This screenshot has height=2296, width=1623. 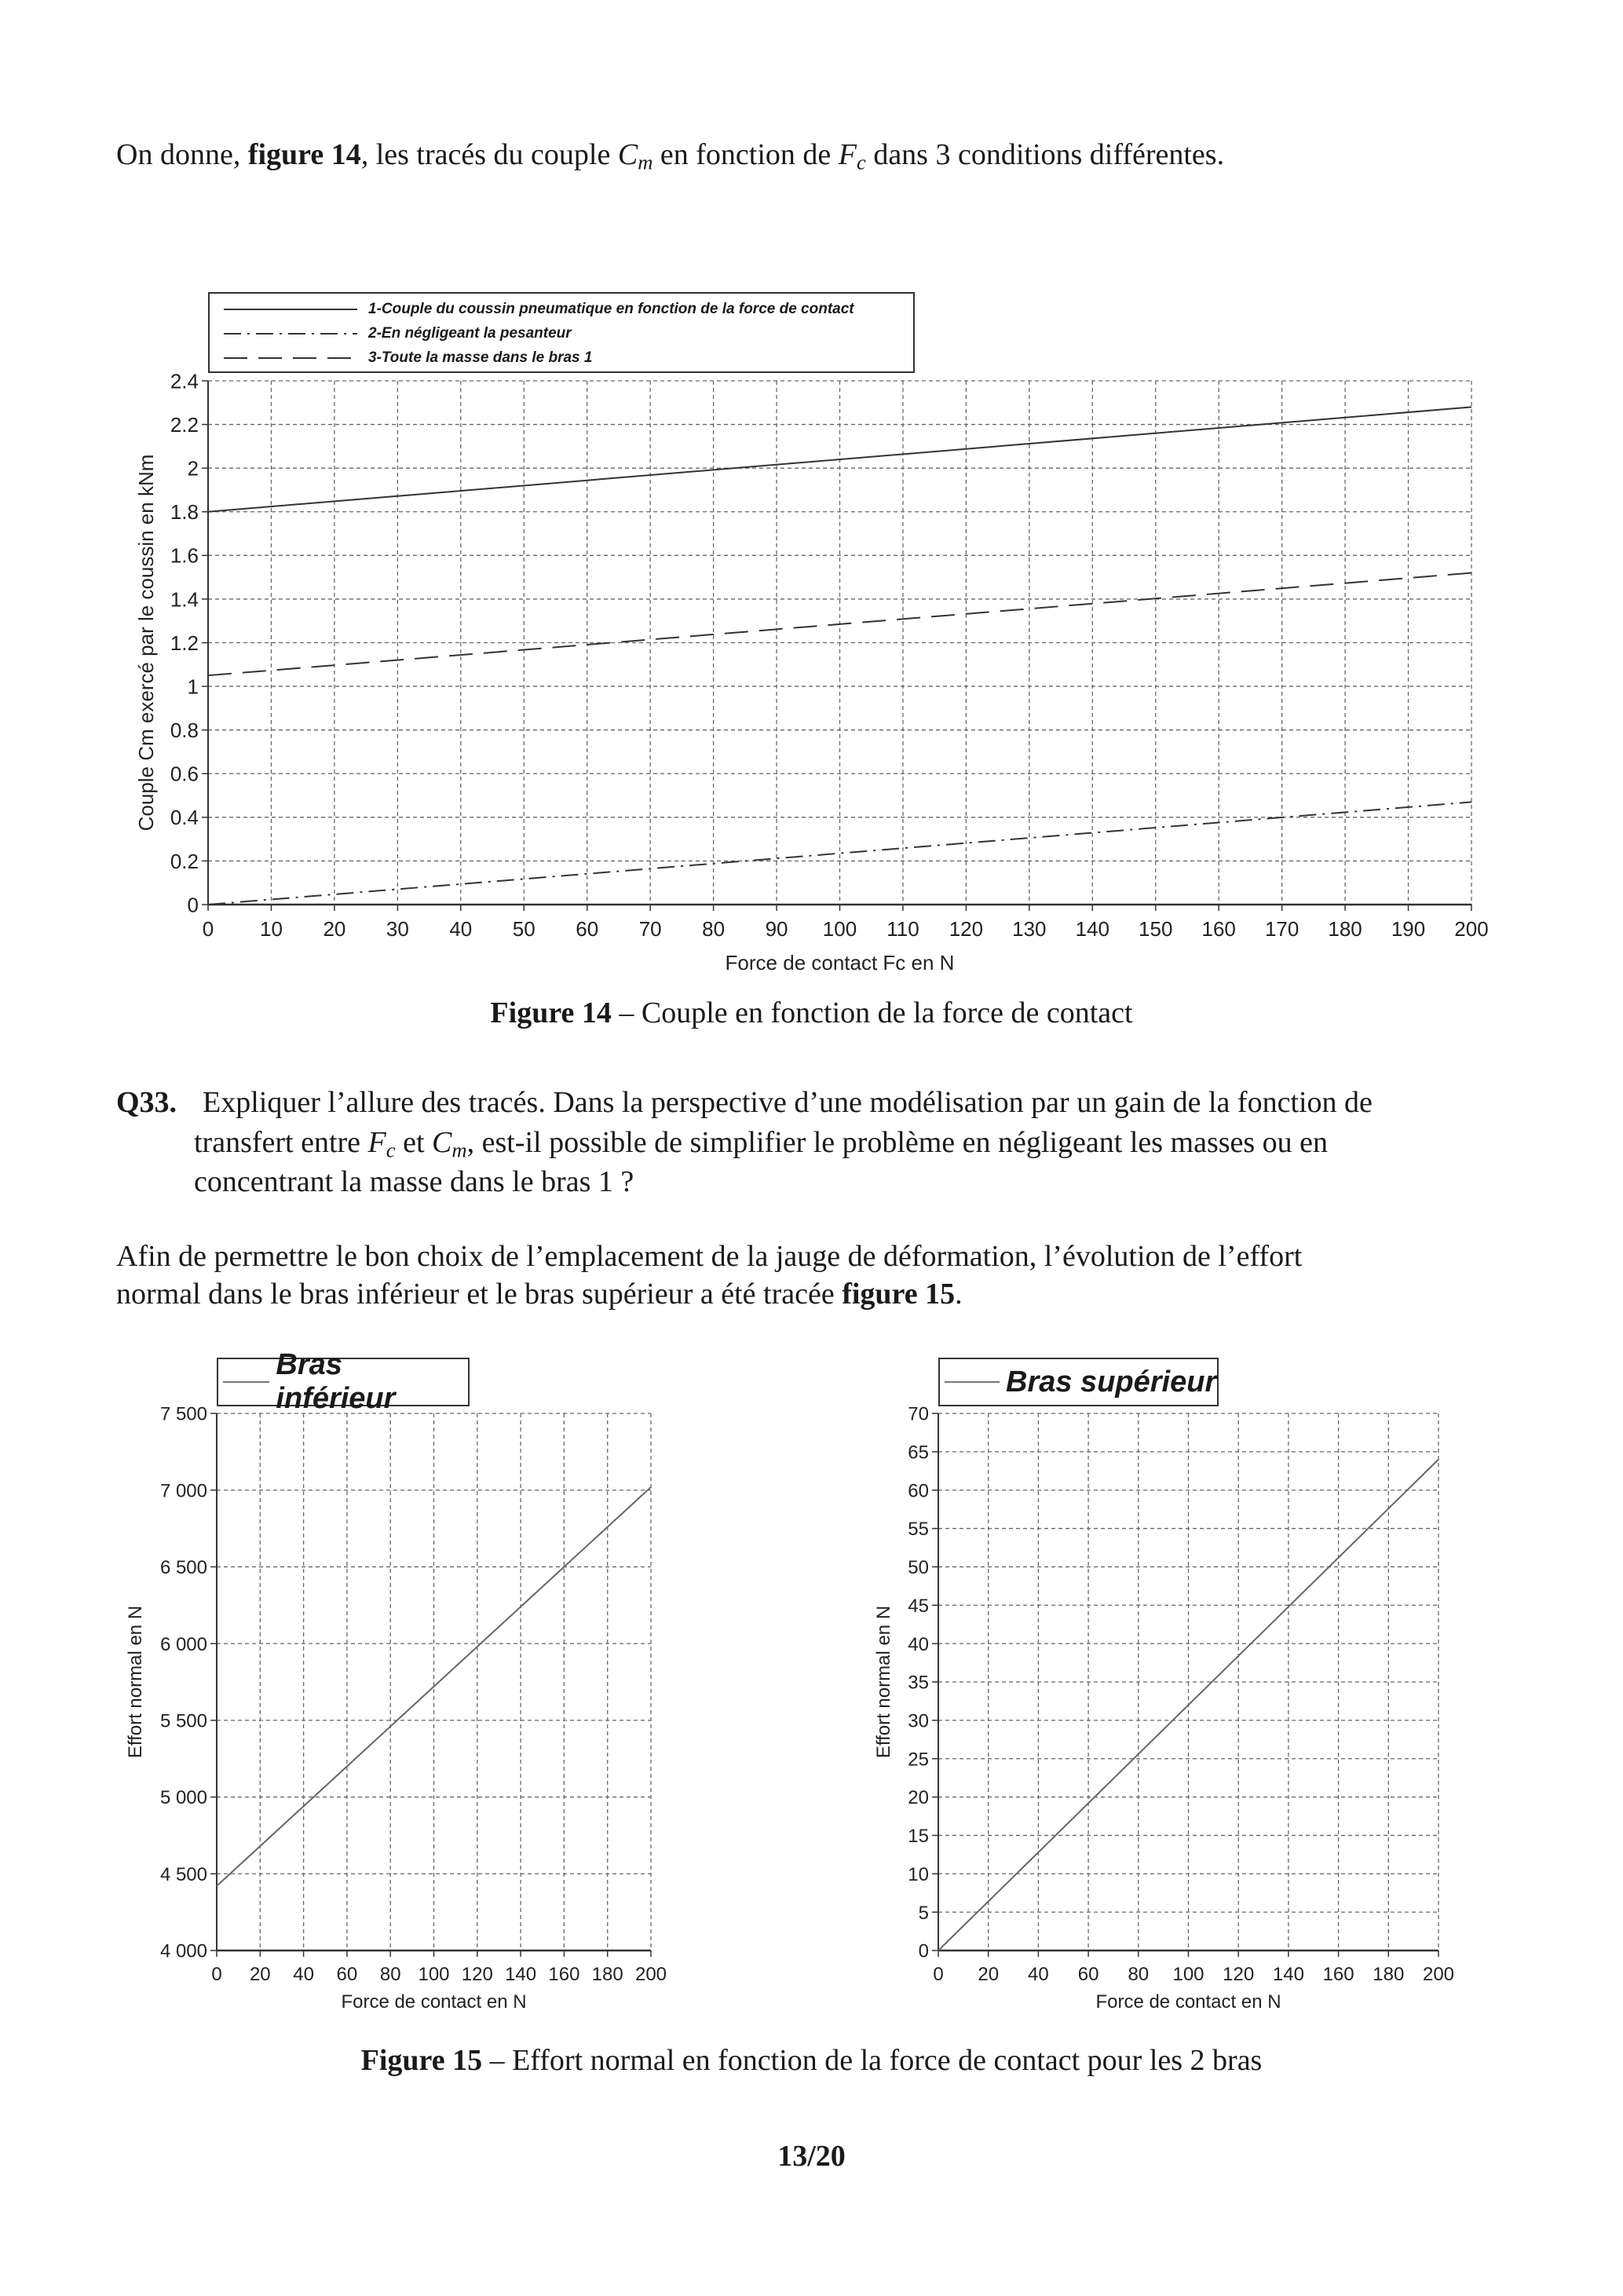 I want to click on y-tick-label: 0.4, so click(x=184, y=818).